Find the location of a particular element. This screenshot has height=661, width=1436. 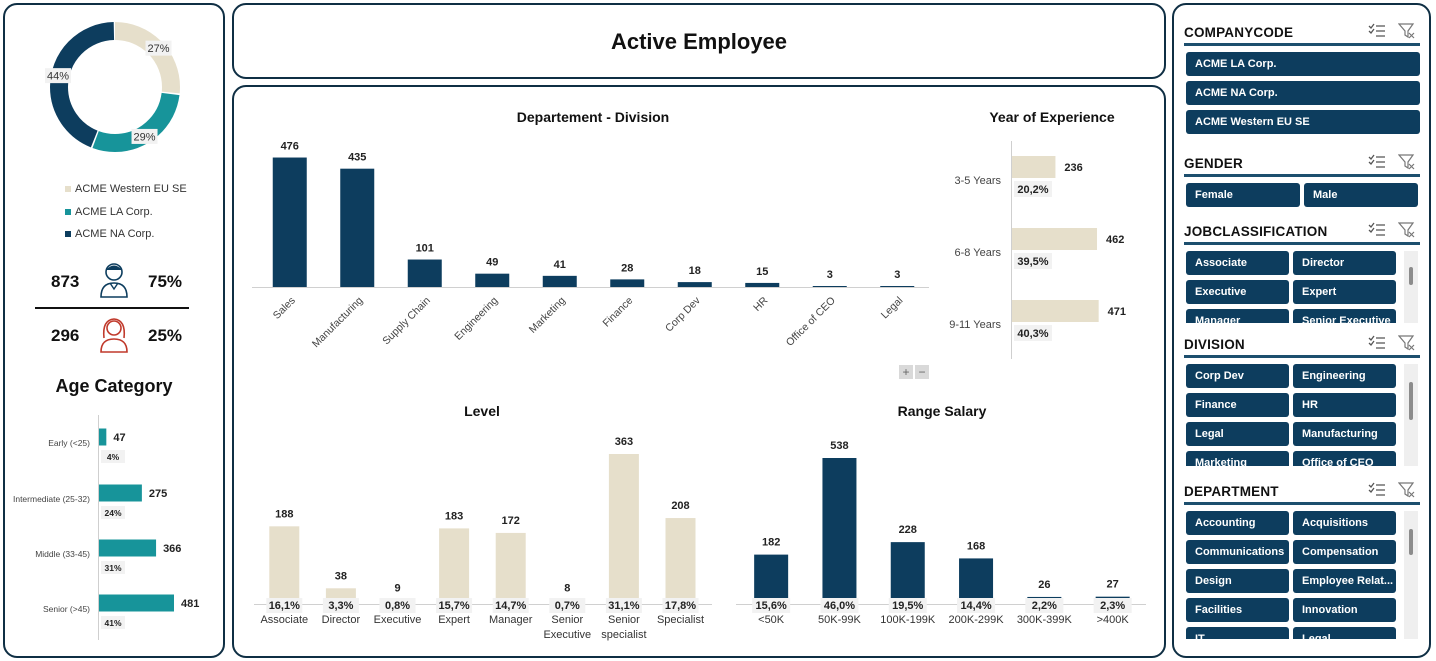

slicer-item-executive: Executive is located at coordinates (1237, 292).